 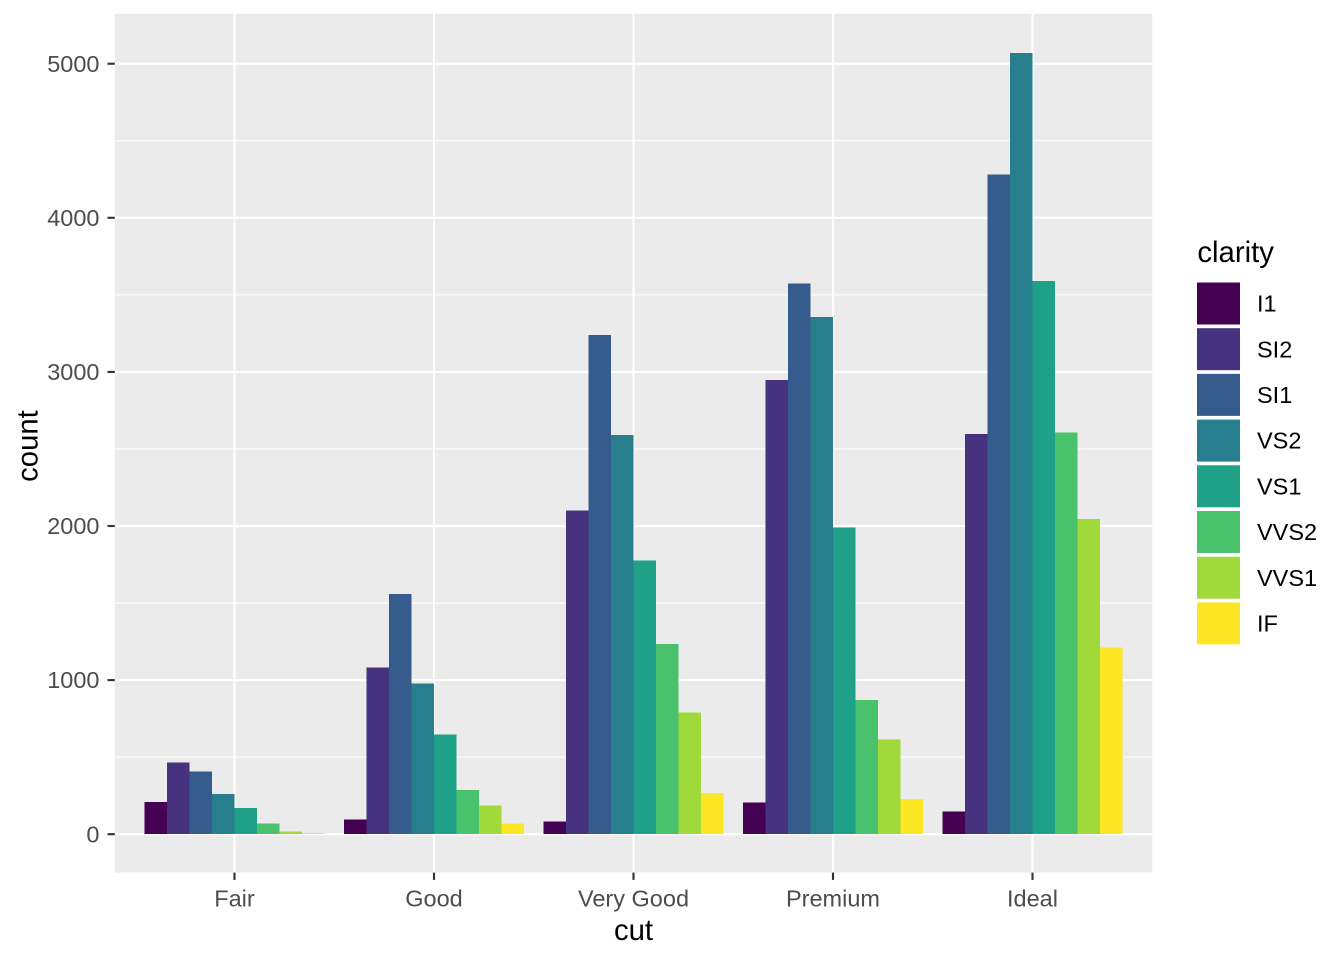 What do you see at coordinates (1274, 349) in the screenshot?
I see `svg-text: SI2` at bounding box center [1274, 349].